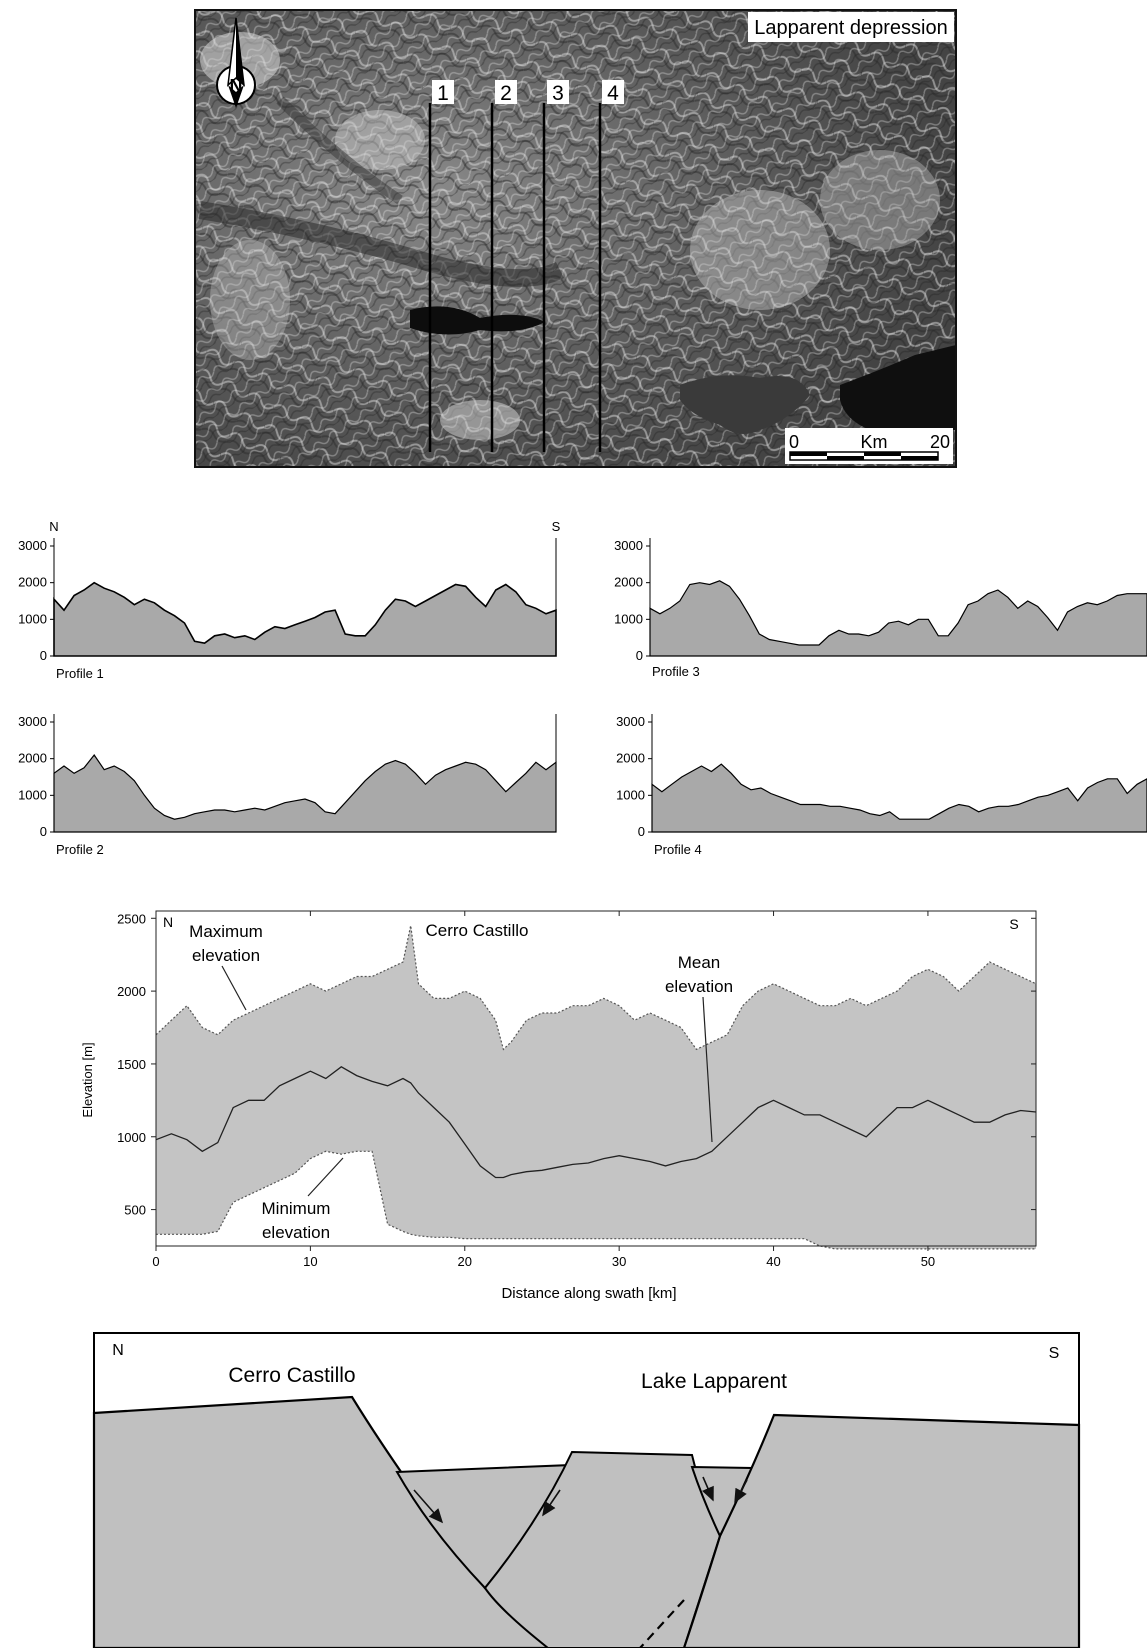  Describe the element at coordinates (291, 1375) in the screenshot. I see `section-left-label: Cerro Castillo` at that location.